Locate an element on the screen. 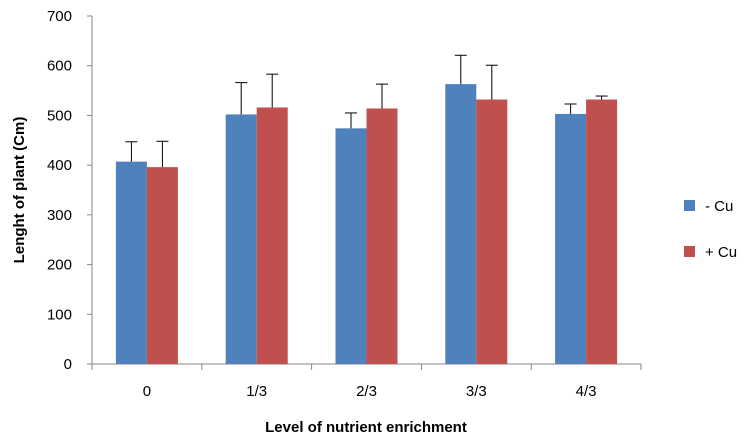  y-axis: 0 100 200 300 400 500 600 700 is located at coordinates (70, 190).